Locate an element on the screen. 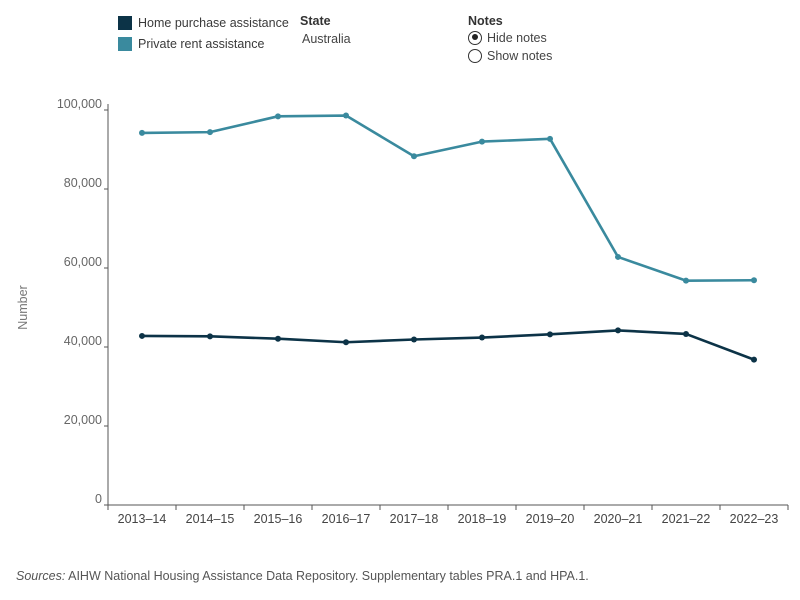  show-notes-option: Show notes is located at coordinates (510, 55).